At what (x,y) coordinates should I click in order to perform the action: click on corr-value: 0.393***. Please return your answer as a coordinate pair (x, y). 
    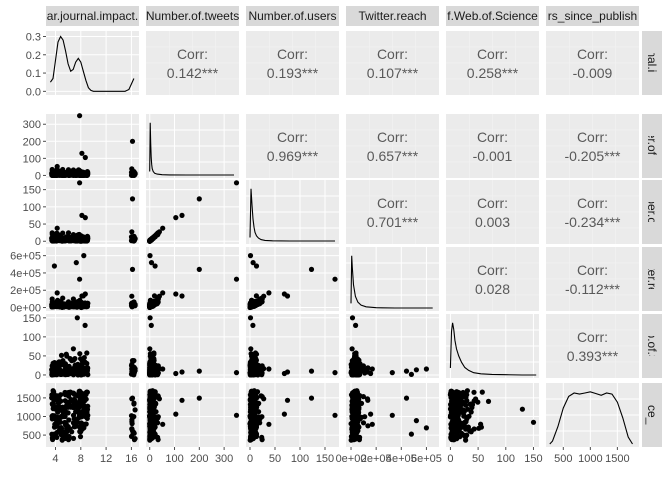
    Looking at the image, I should click on (593, 356).